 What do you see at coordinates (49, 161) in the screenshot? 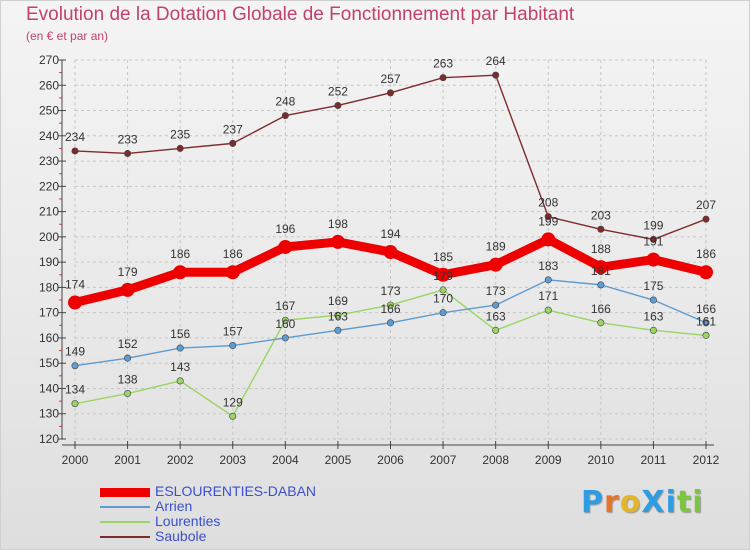
I see `y-tick-label: 230` at bounding box center [49, 161].